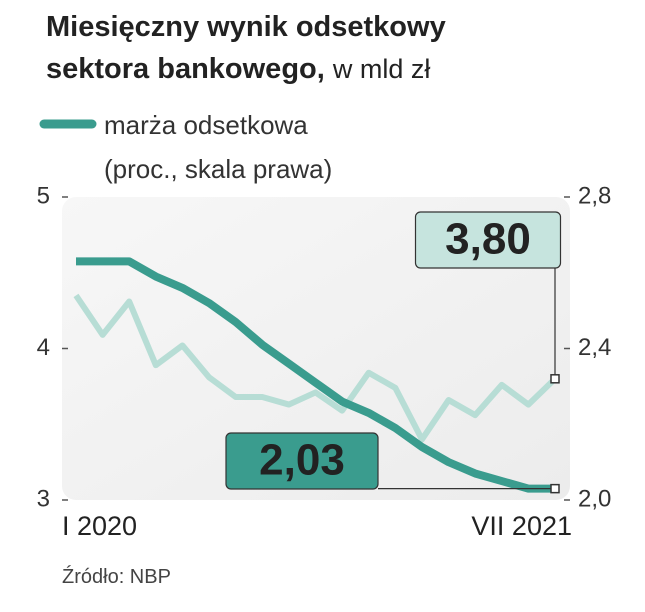 The image size is (645, 612). I want to click on value-label: 2,03, so click(302, 460).